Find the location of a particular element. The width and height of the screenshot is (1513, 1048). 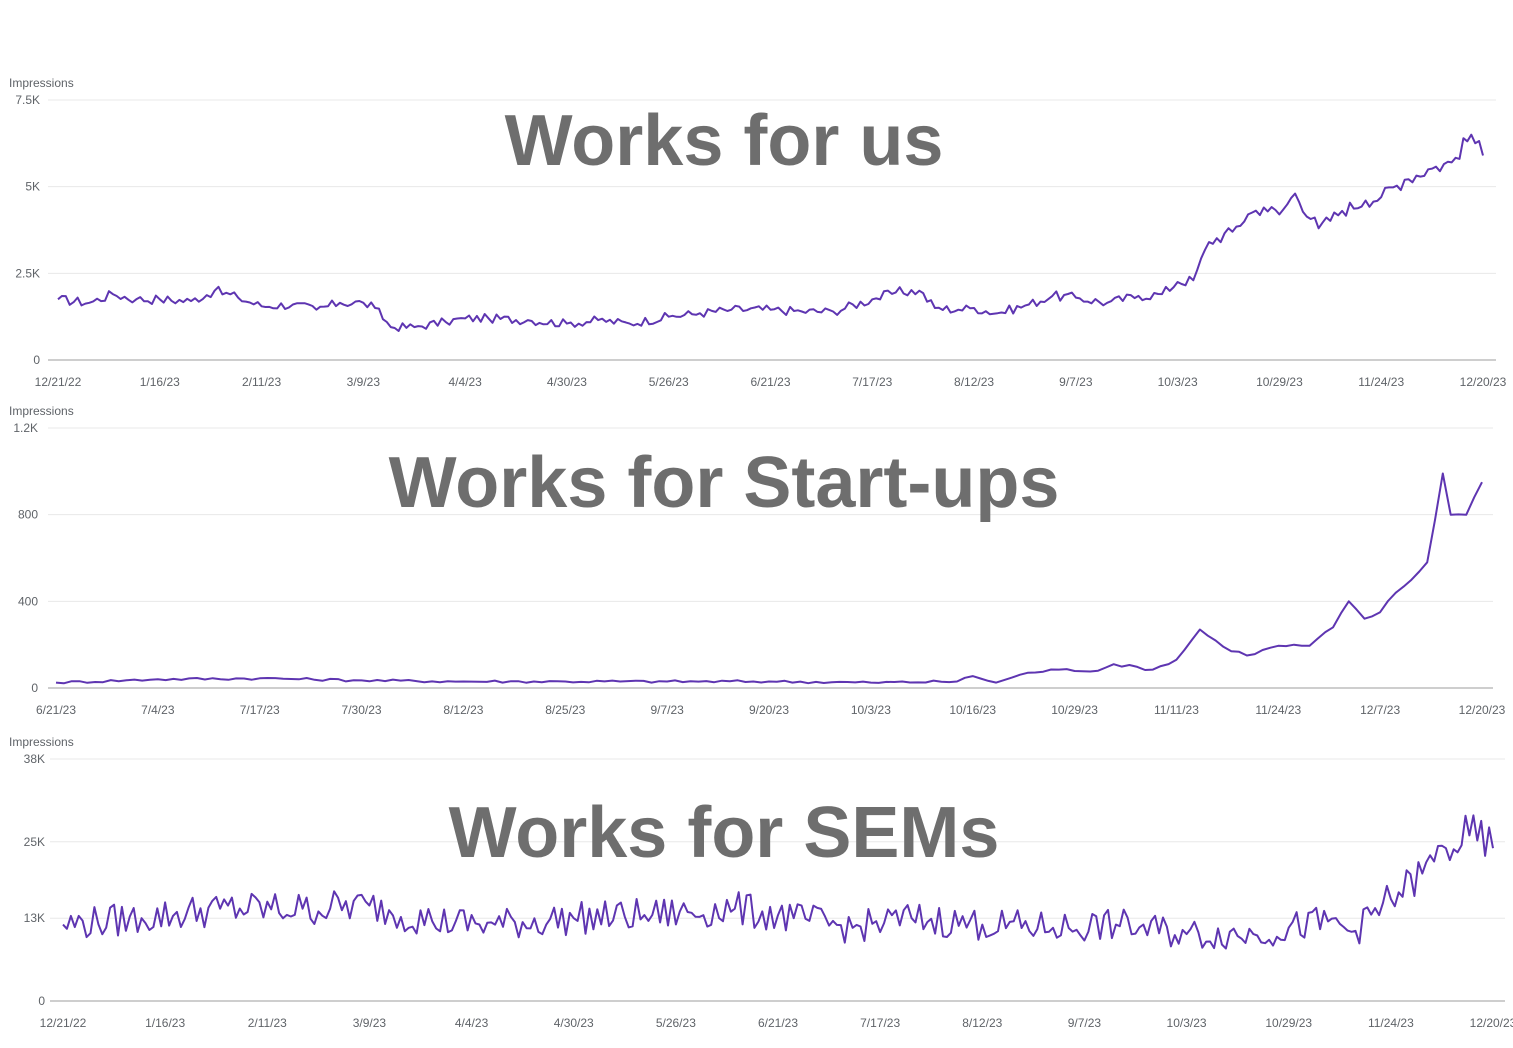

x-tick-label: 8/25/23 is located at coordinates (565, 710).